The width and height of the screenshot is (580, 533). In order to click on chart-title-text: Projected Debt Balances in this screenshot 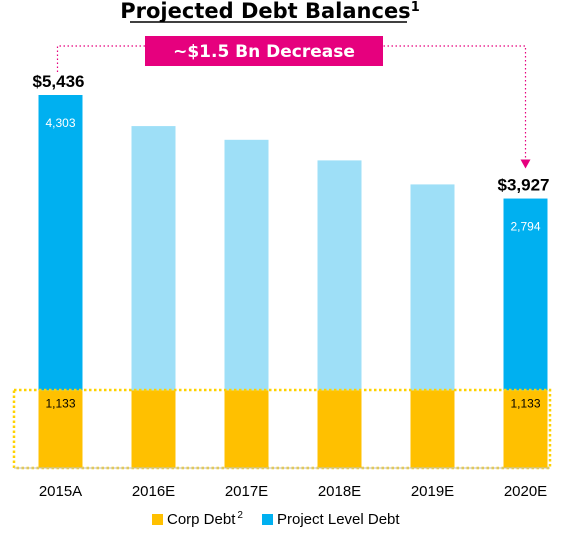, I will do `click(265, 11)`.